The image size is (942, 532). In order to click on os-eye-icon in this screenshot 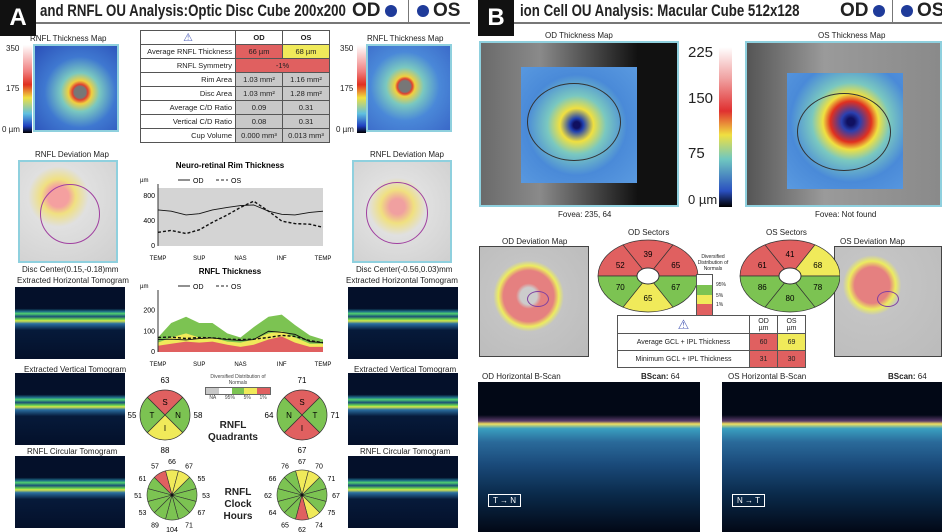, I will do `click(907, 10)`.